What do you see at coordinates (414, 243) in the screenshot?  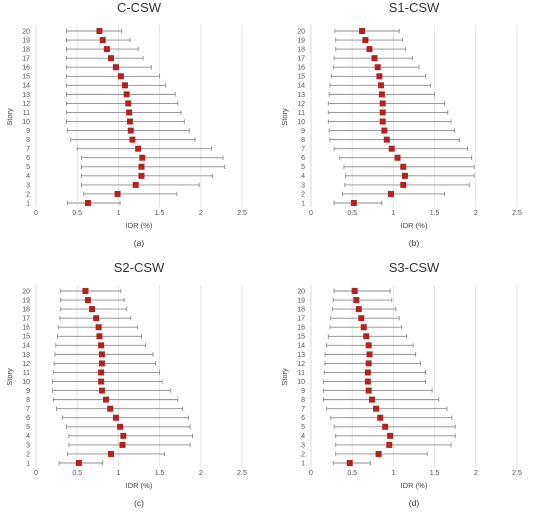 I see `panel-caption: (b)` at bounding box center [414, 243].